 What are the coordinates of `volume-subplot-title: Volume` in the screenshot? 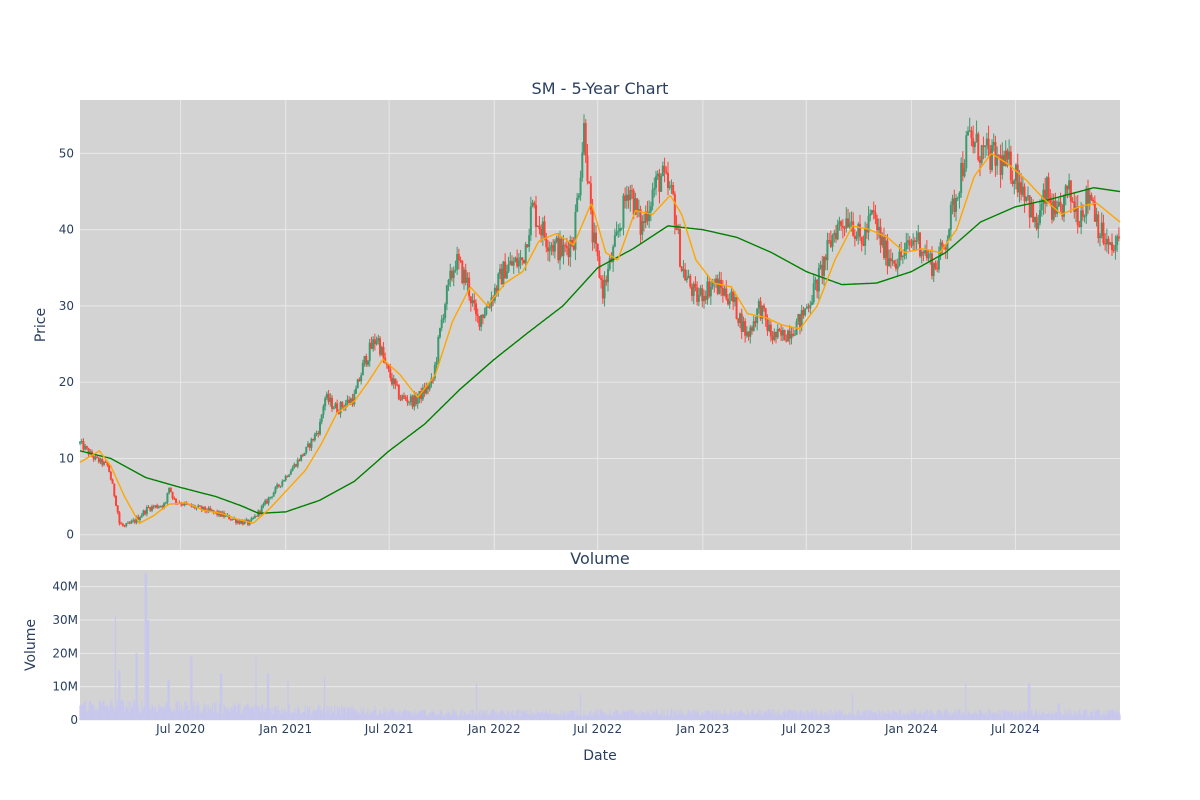 It's located at (600, 558).